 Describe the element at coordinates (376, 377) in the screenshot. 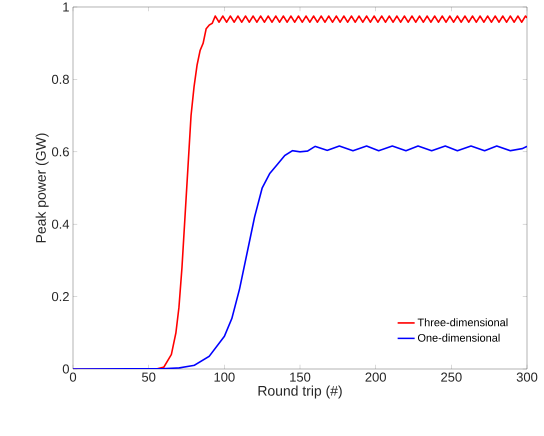

I see `x-tick-label: 200` at that location.